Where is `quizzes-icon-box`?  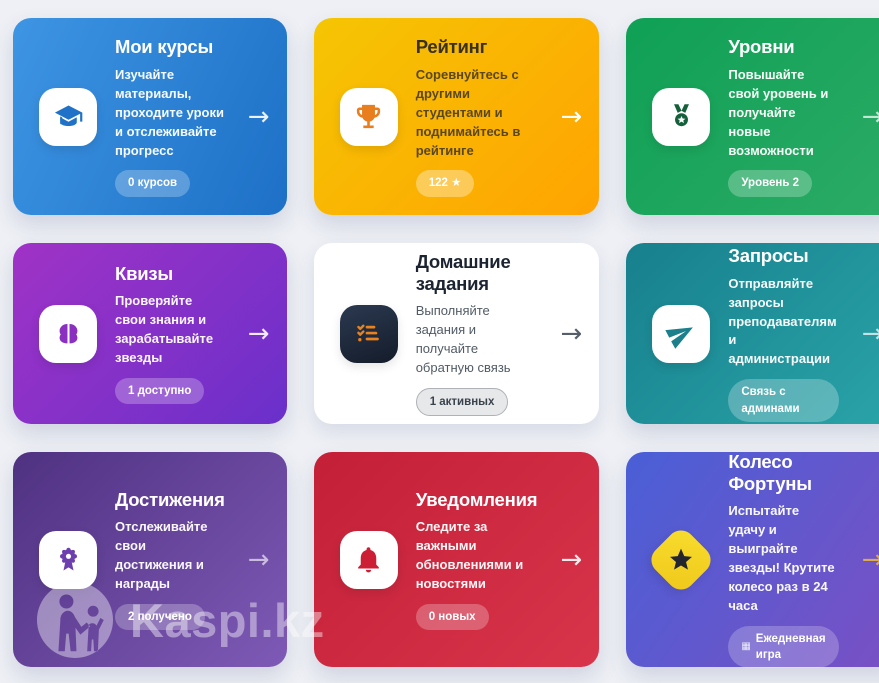
quizzes-icon-box is located at coordinates (68, 333).